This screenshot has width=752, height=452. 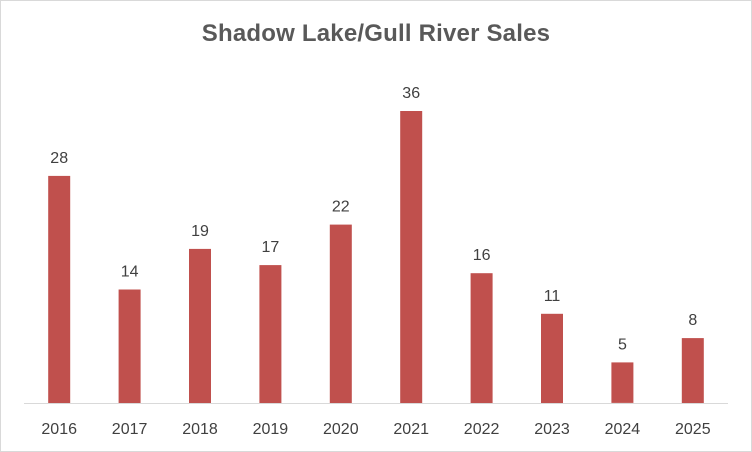 I want to click on data-label-2023: 11, so click(x=552, y=296).